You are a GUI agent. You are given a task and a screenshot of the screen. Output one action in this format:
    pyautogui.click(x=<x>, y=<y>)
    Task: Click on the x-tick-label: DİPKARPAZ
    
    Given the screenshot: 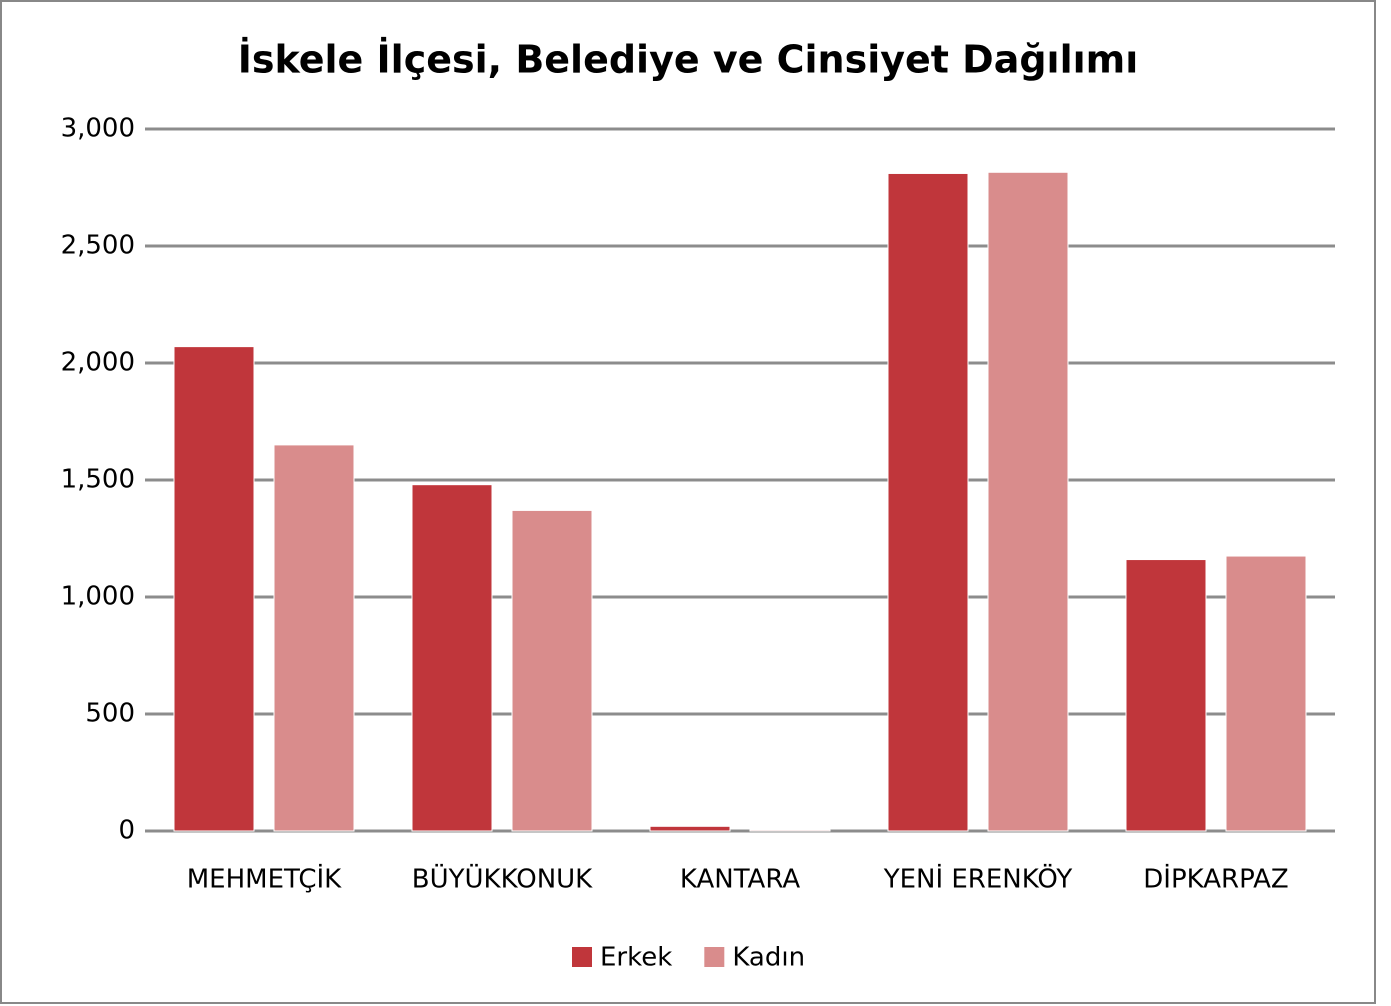 What is the action you would take?
    pyautogui.click(x=1215, y=879)
    